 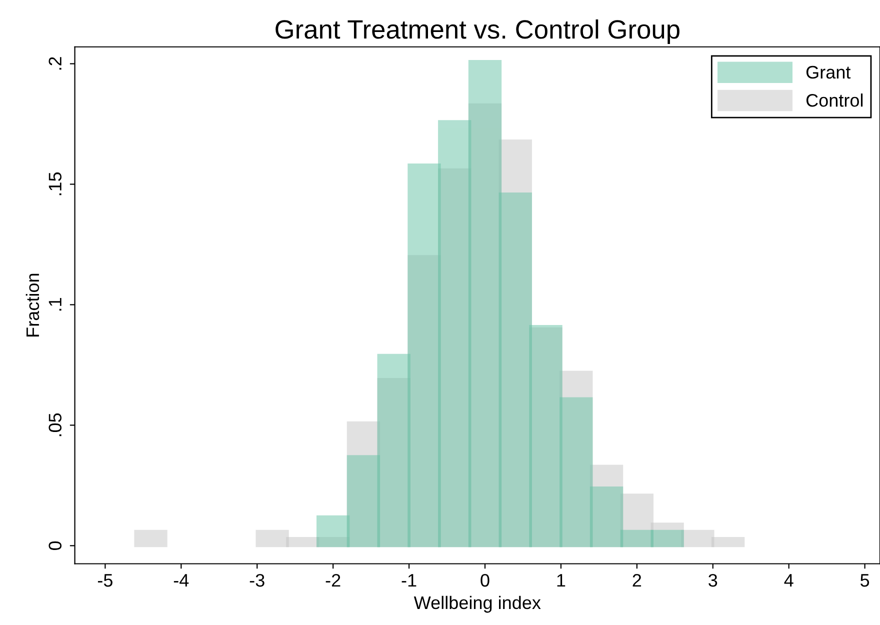 What do you see at coordinates (828, 72) in the screenshot?
I see `legend-label: Grant` at bounding box center [828, 72].